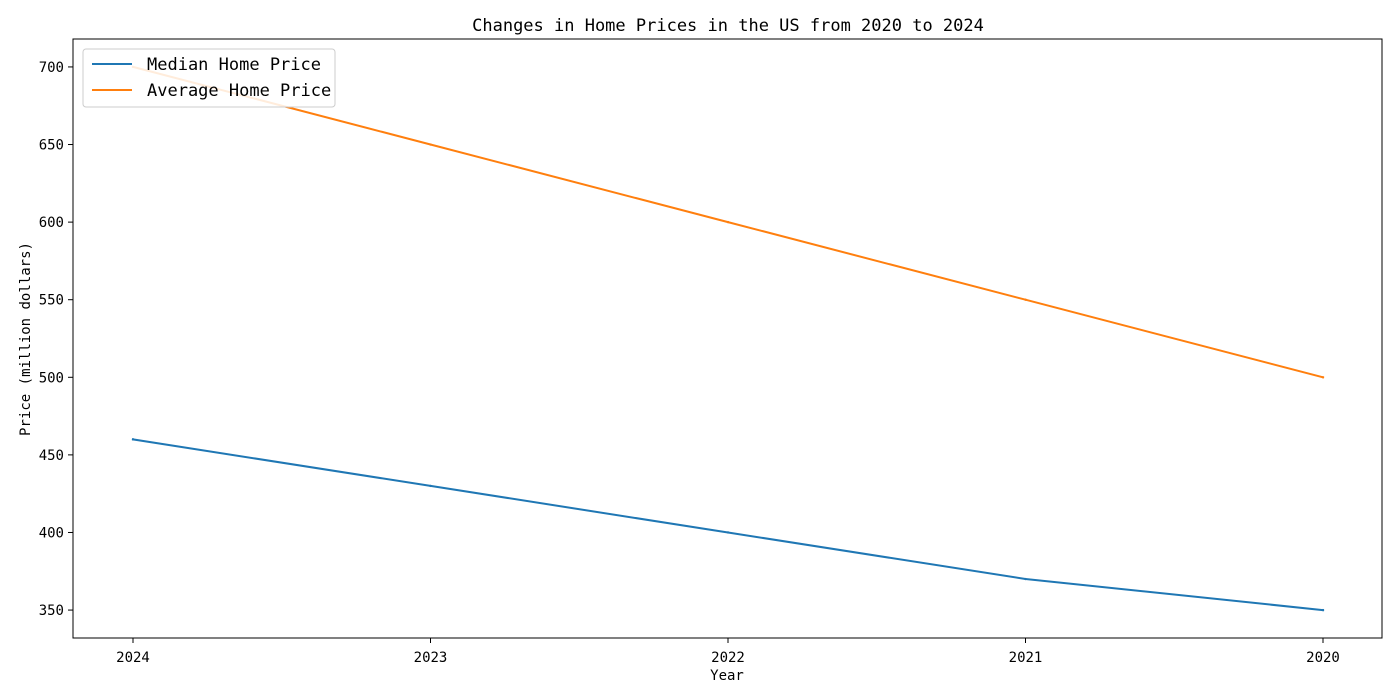  Describe the element at coordinates (51, 378) in the screenshot. I see `y-tick-label: 500` at that location.